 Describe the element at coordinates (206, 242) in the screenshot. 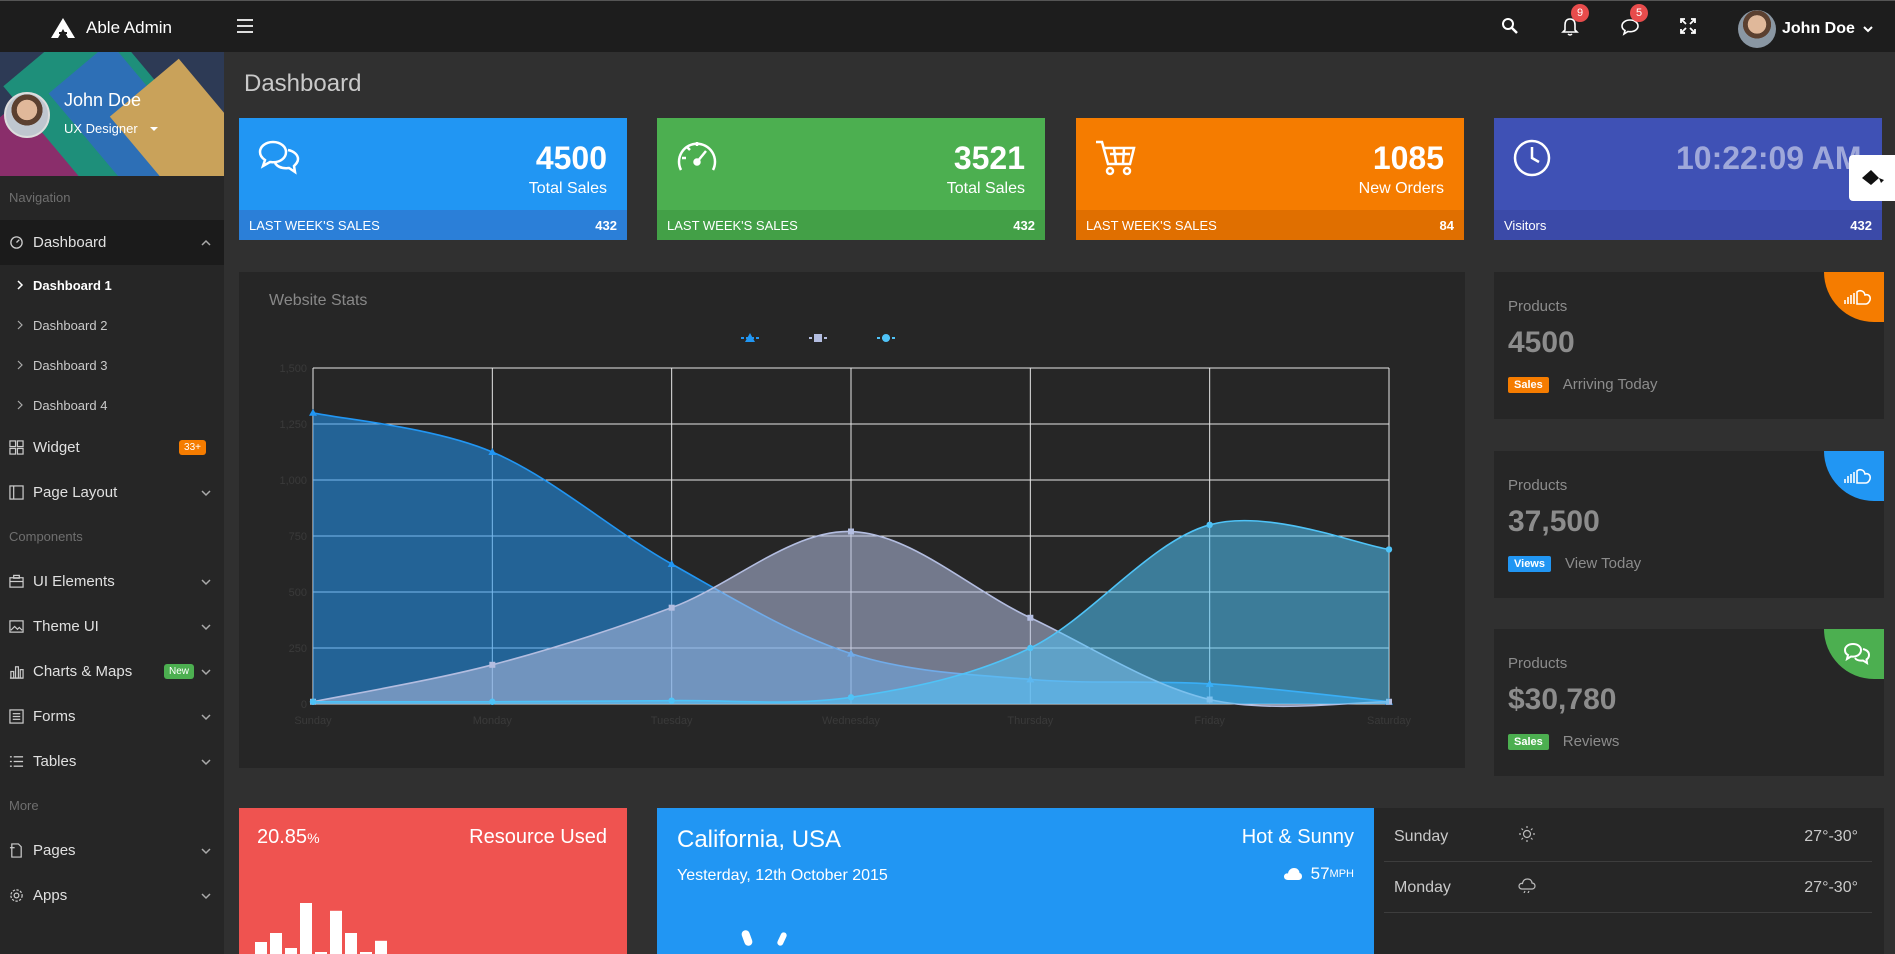

I see `chevron-up-icon` at that location.